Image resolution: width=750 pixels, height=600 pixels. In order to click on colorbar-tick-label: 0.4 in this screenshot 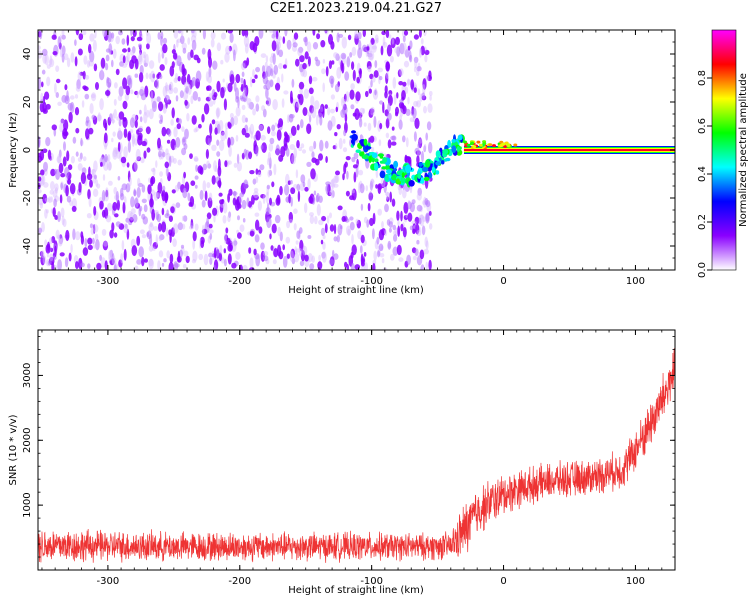, I will do `click(702, 174)`.